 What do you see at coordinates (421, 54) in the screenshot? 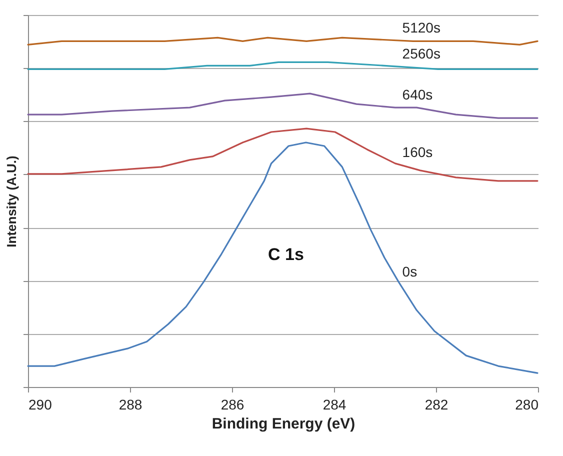
I see `series-label: 2560s` at bounding box center [421, 54].